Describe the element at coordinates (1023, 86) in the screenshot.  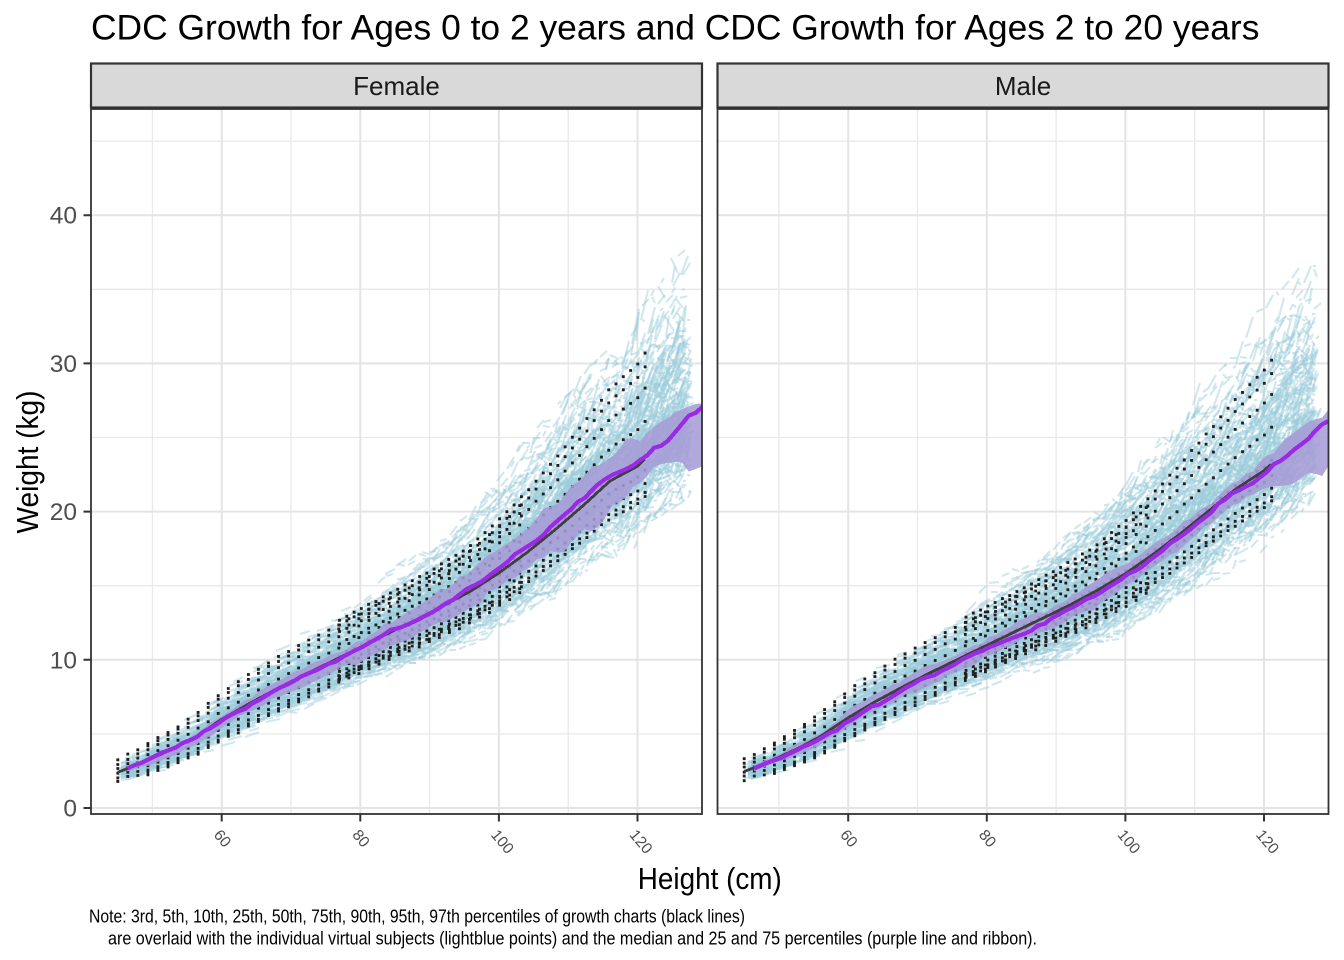
I see `svg-text: Male` at that location.